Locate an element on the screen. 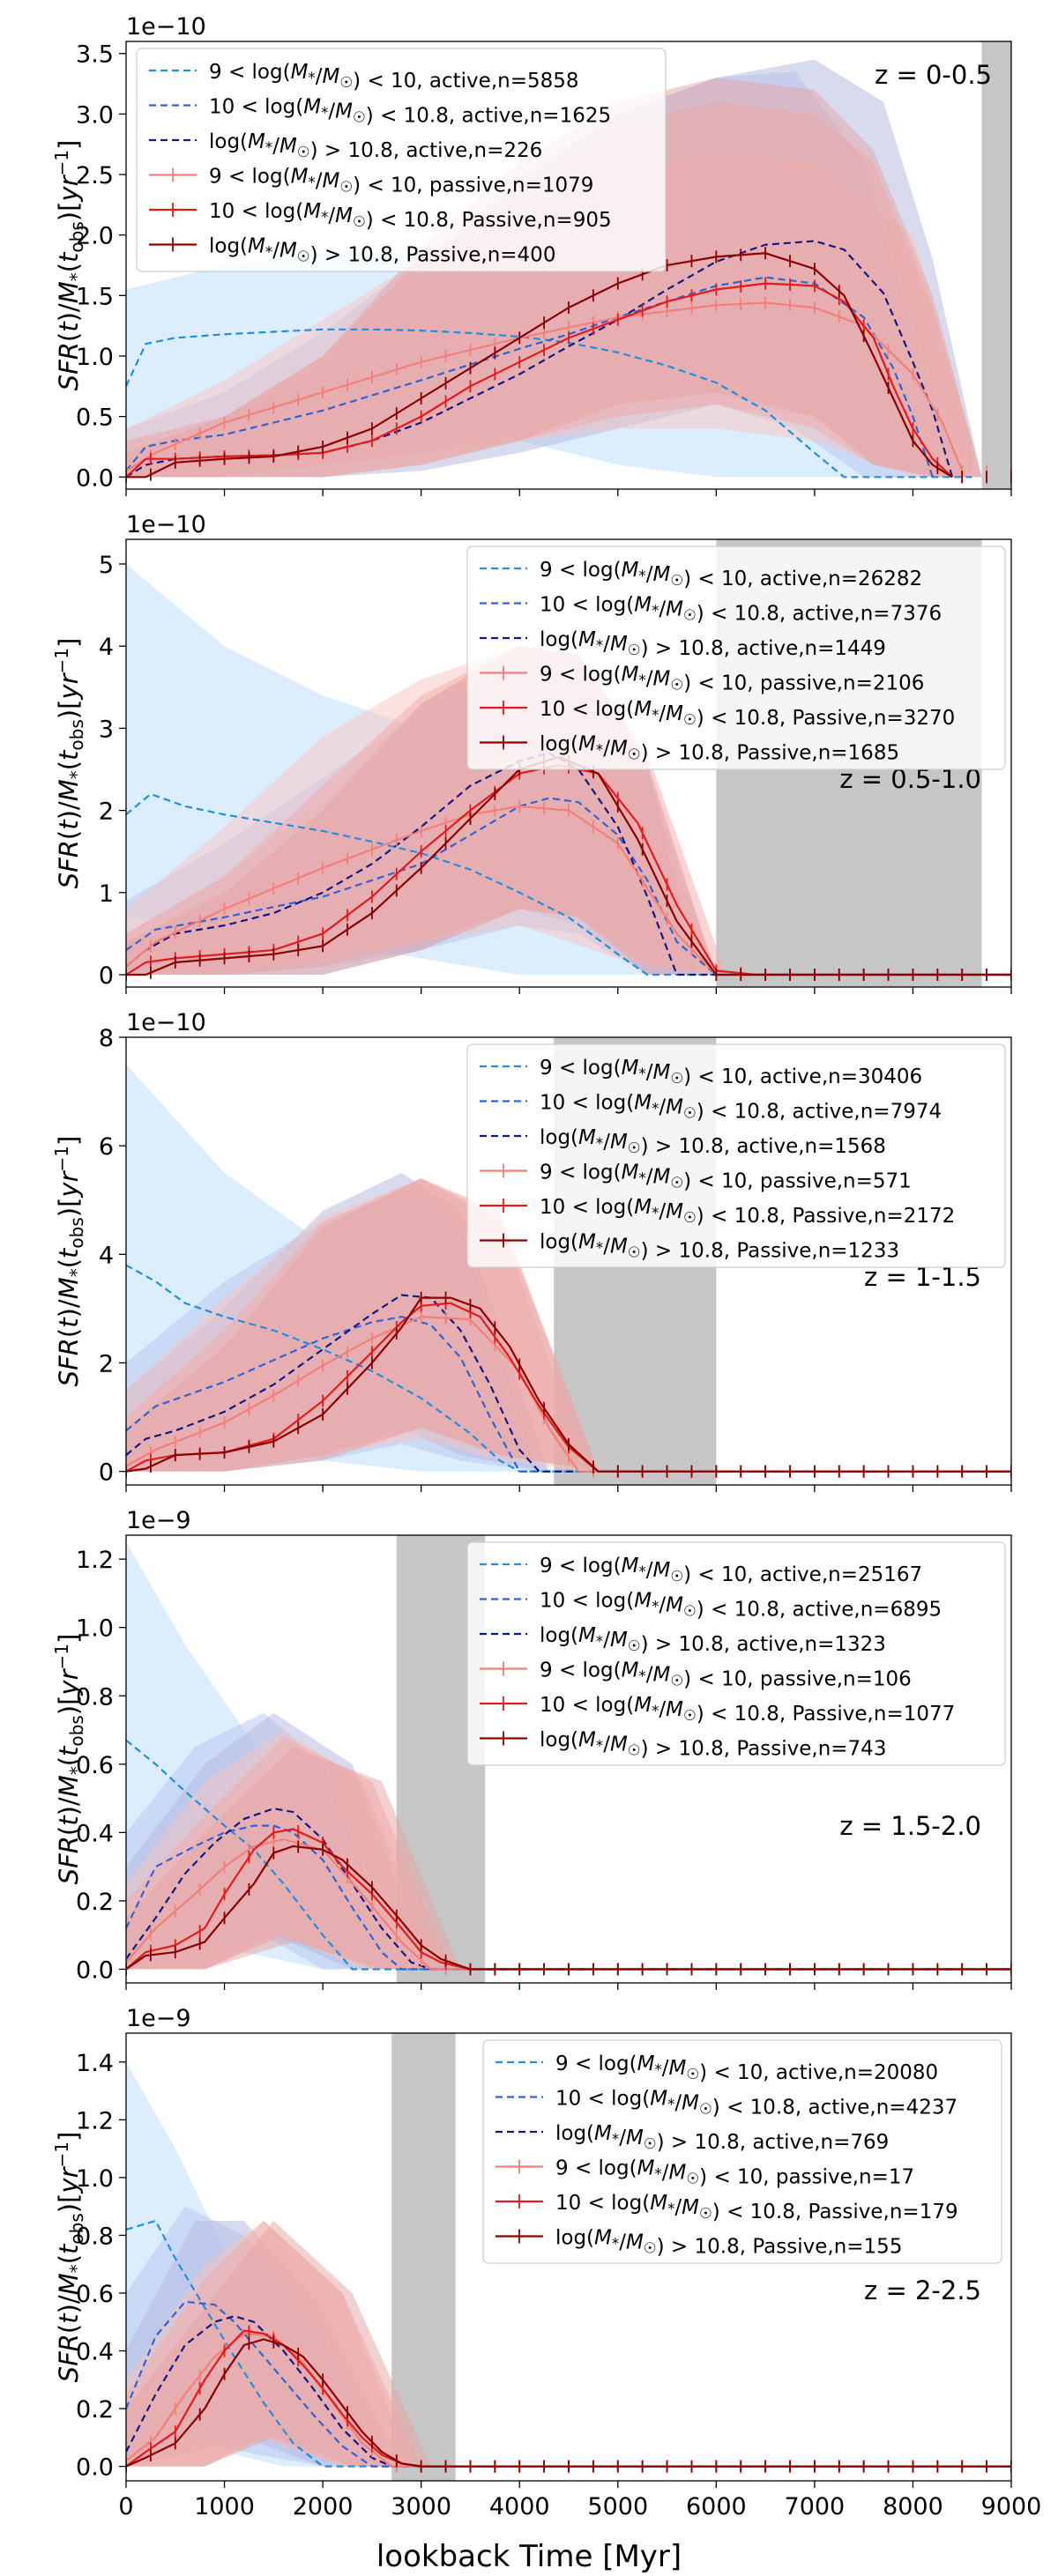 Image resolution: width=1058 pixels, height=2576 pixels. x-tick-label: 9000 is located at coordinates (1012, 2506).